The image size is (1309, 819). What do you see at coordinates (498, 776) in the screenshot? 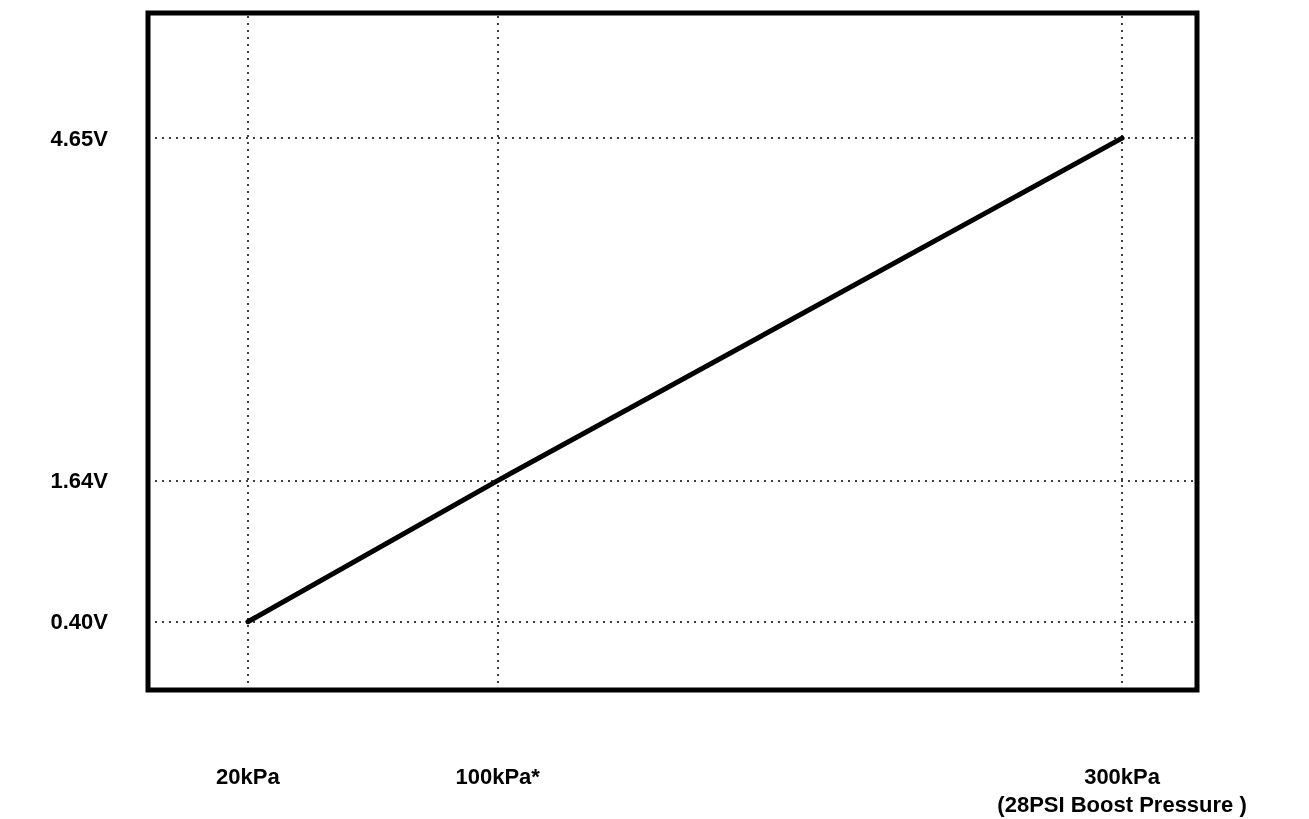
I see `x-tick-label: 100kPa*` at bounding box center [498, 776].